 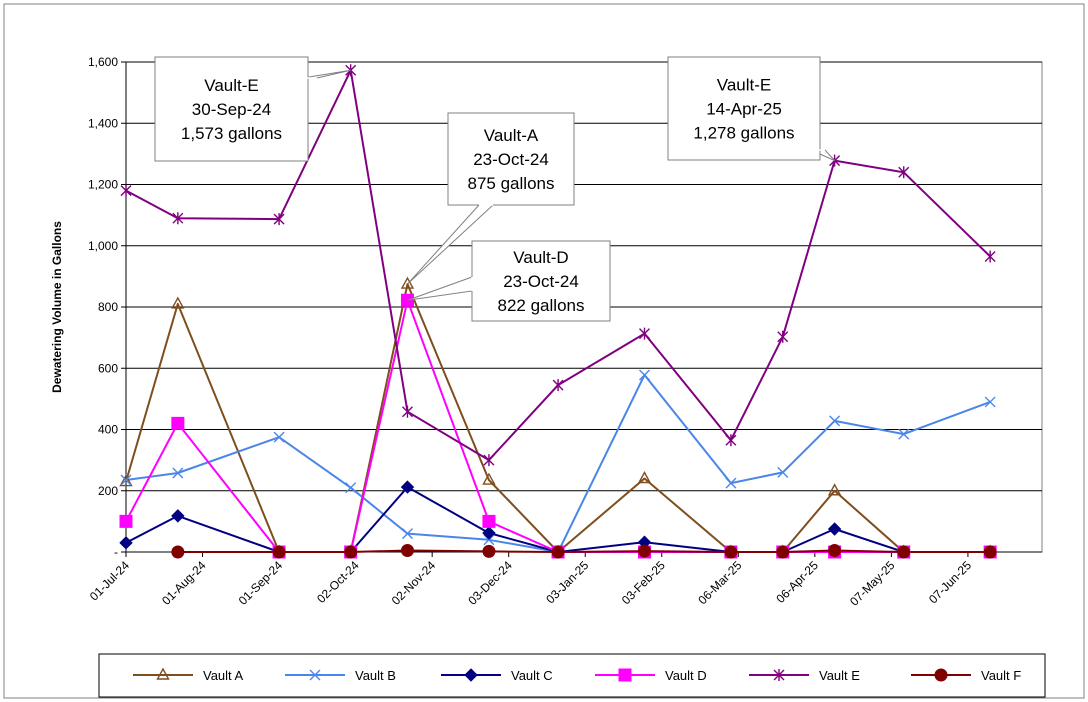 What do you see at coordinates (686, 675) in the screenshot?
I see `legend-label: Vault D` at bounding box center [686, 675].